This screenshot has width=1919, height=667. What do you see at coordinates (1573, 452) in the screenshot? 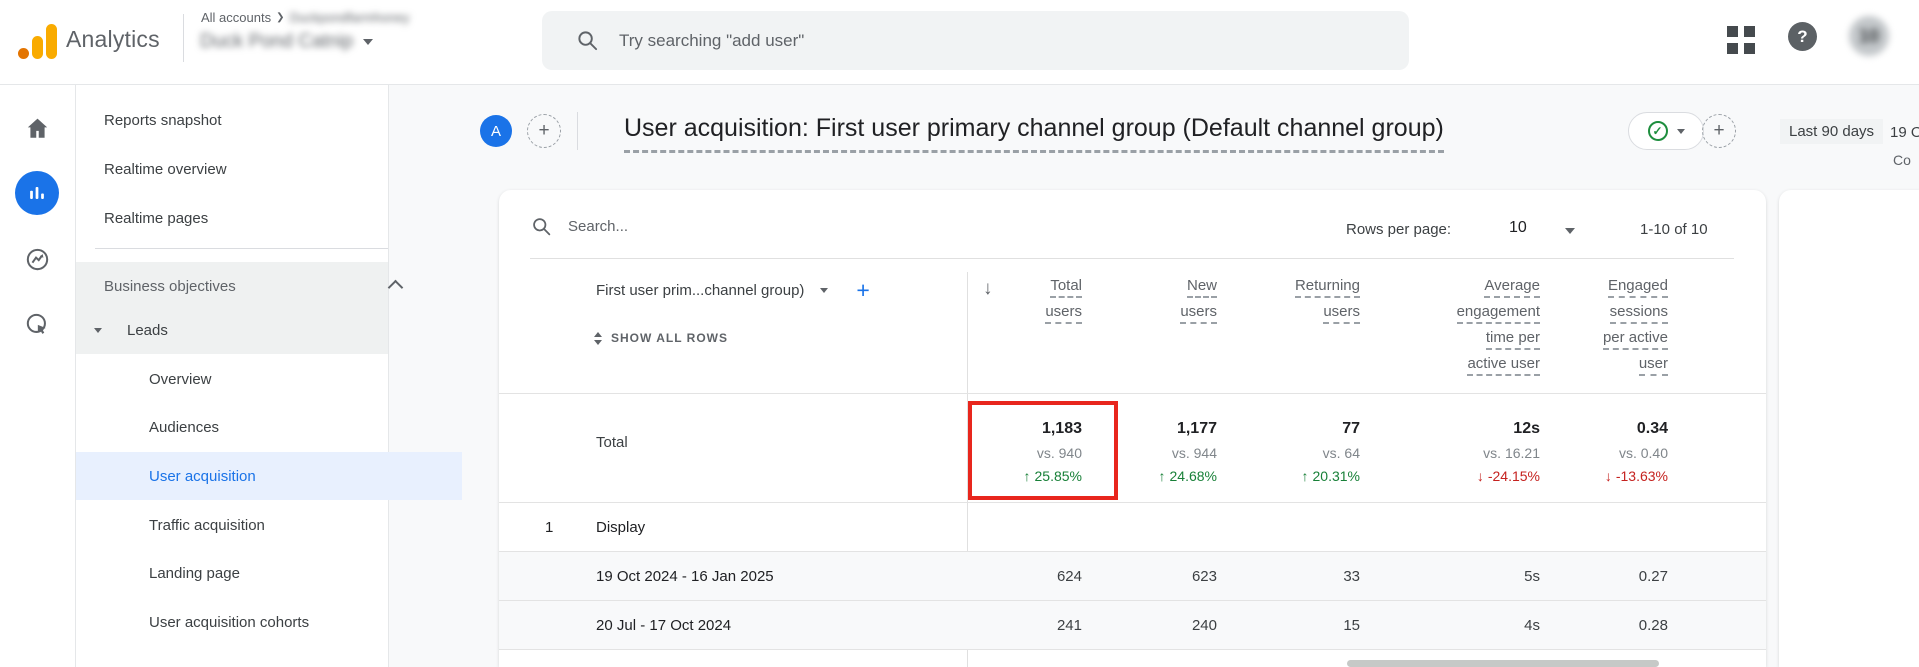
I see `total-cell-engaged-sessions: 0.34 vs. 0.40 ↓ -13.63%` at bounding box center [1573, 452].